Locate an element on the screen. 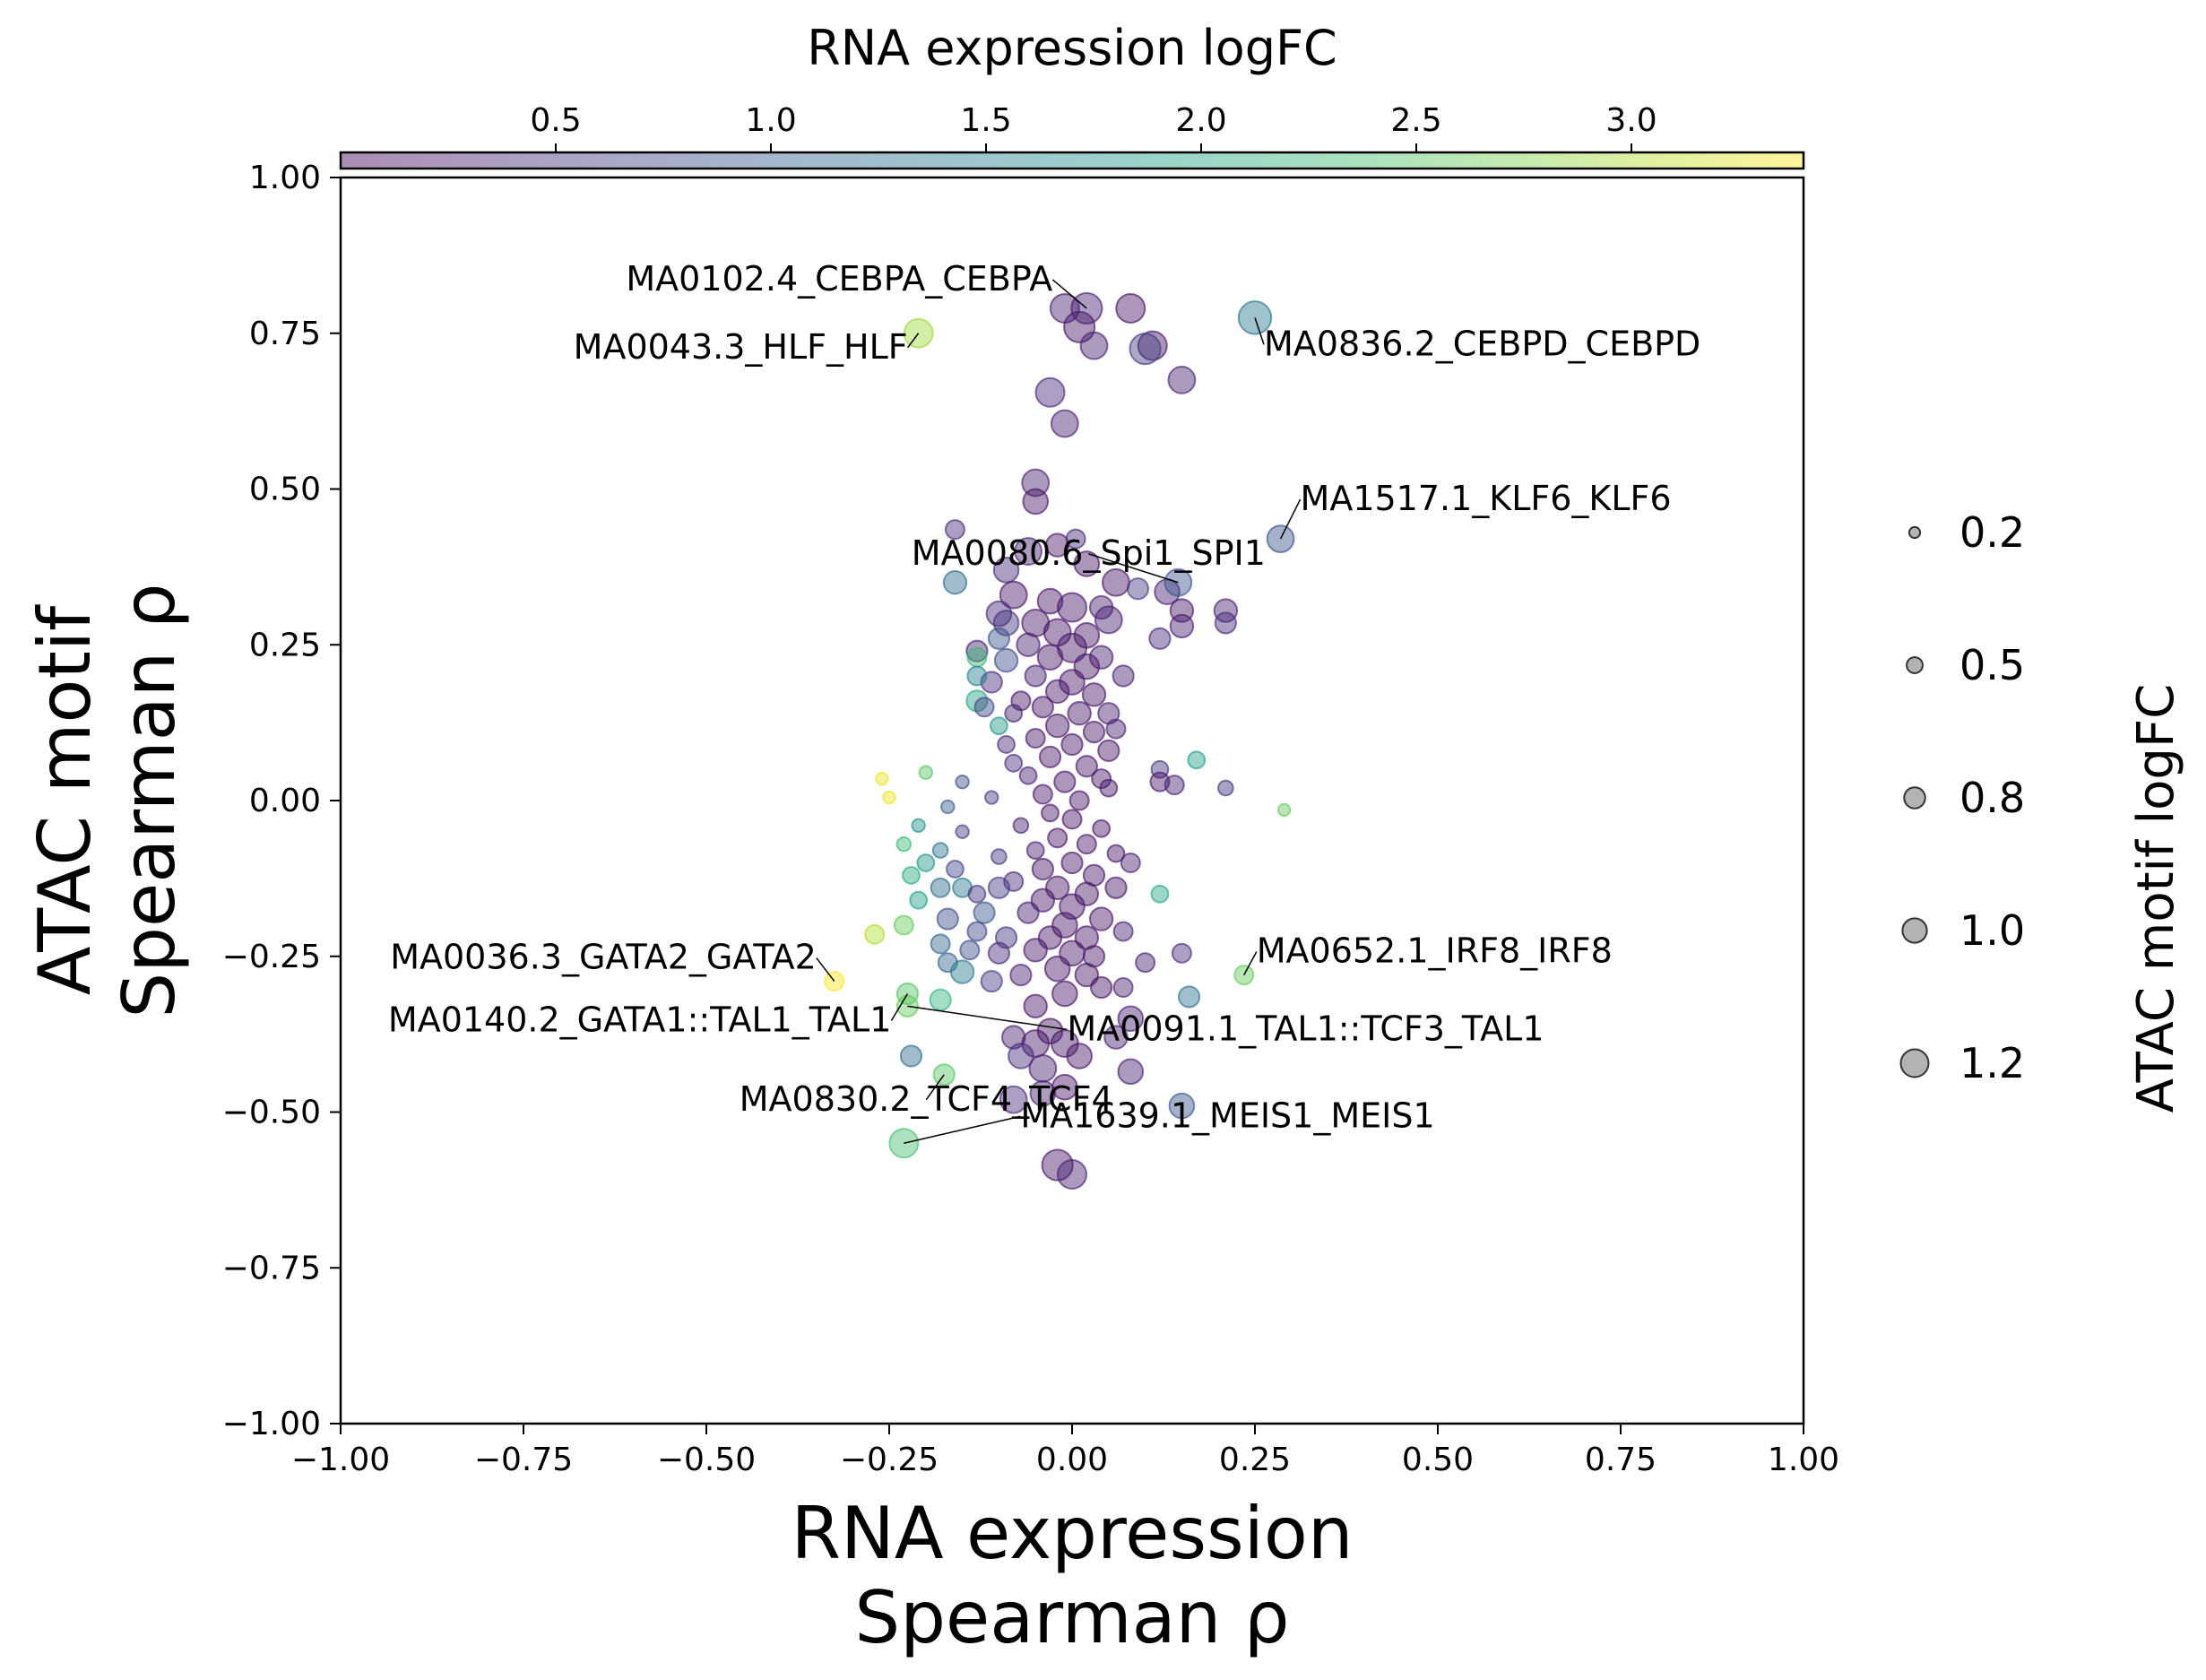 The image size is (2206, 1680). size-legend-label: 0.5 is located at coordinates (1992, 665).